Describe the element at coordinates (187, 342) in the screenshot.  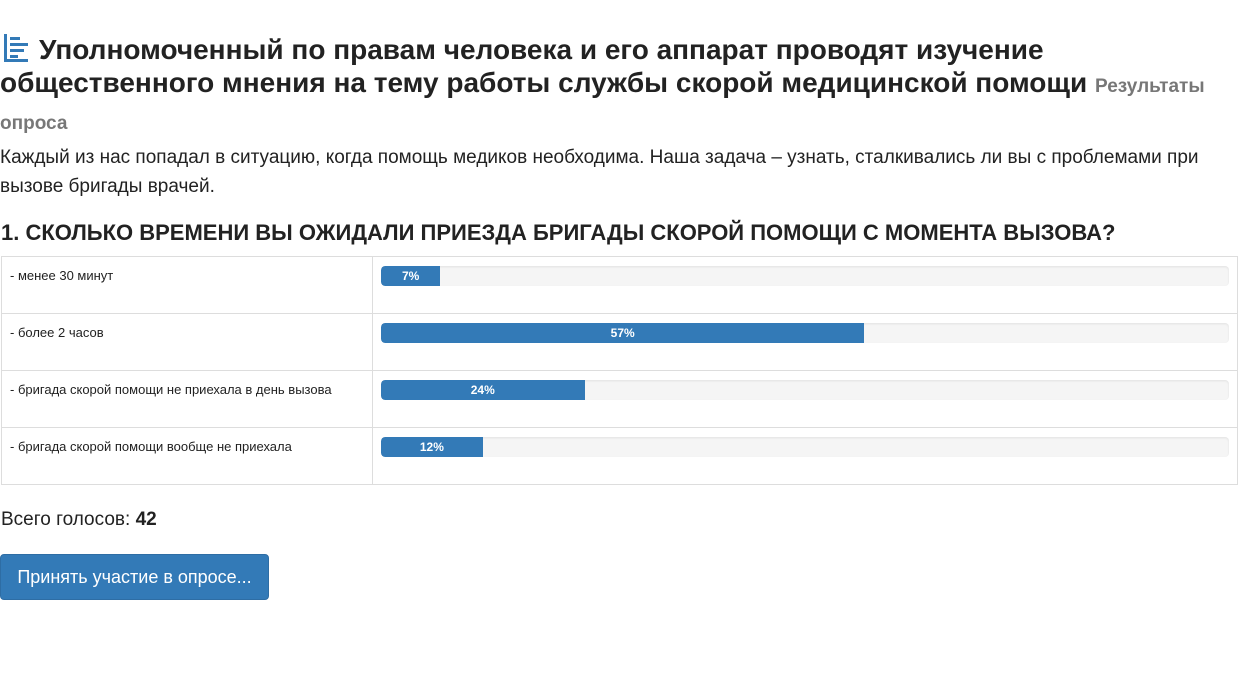
I see `answer-label: - более 2 часов` at that location.